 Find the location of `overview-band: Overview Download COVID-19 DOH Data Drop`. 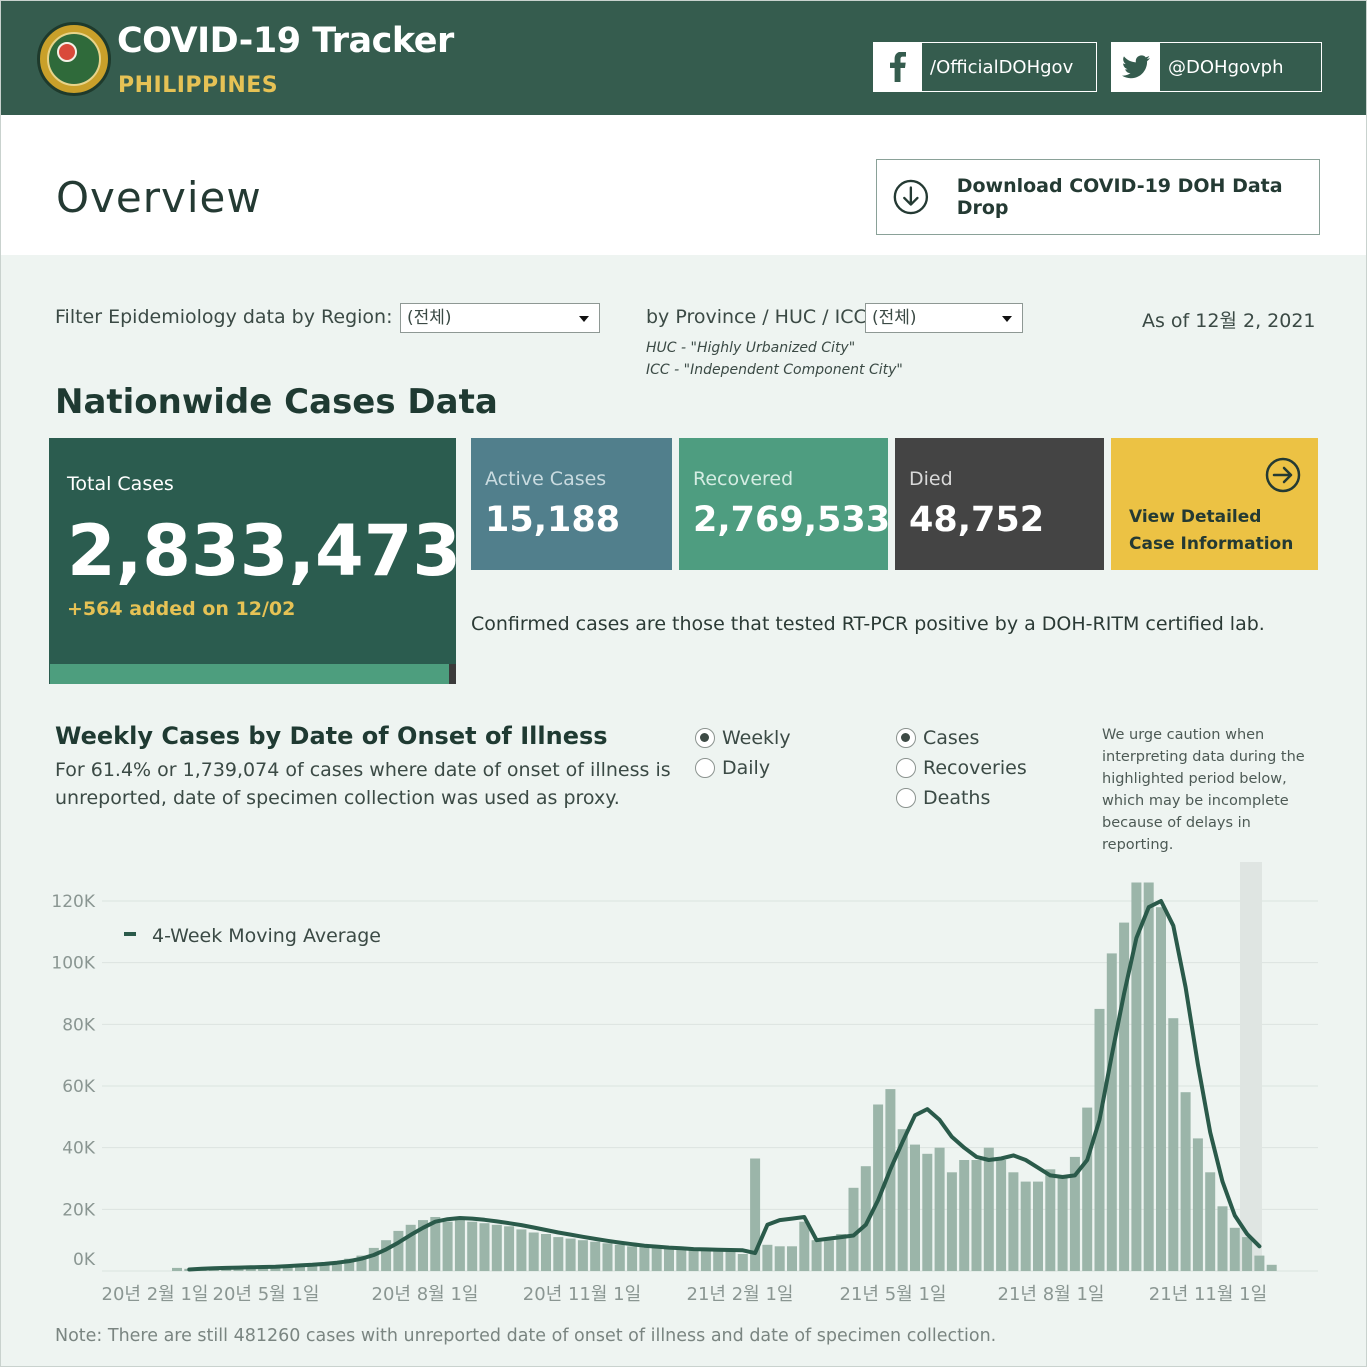

overview-band: Overview Download COVID-19 DOH Data Drop is located at coordinates (683, 185).